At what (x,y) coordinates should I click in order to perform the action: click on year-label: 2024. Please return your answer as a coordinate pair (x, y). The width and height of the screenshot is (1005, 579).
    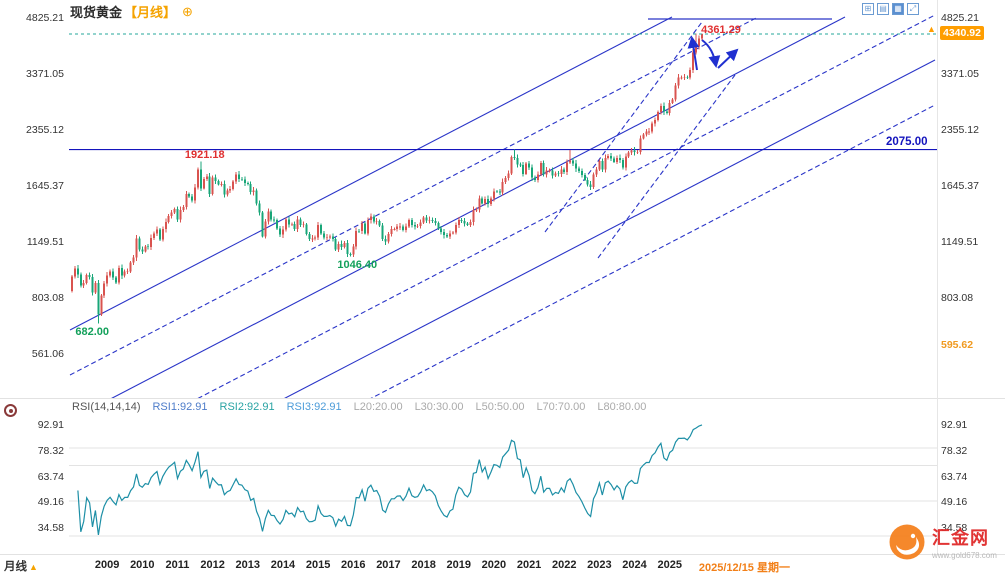
    Looking at the image, I should click on (634, 565).